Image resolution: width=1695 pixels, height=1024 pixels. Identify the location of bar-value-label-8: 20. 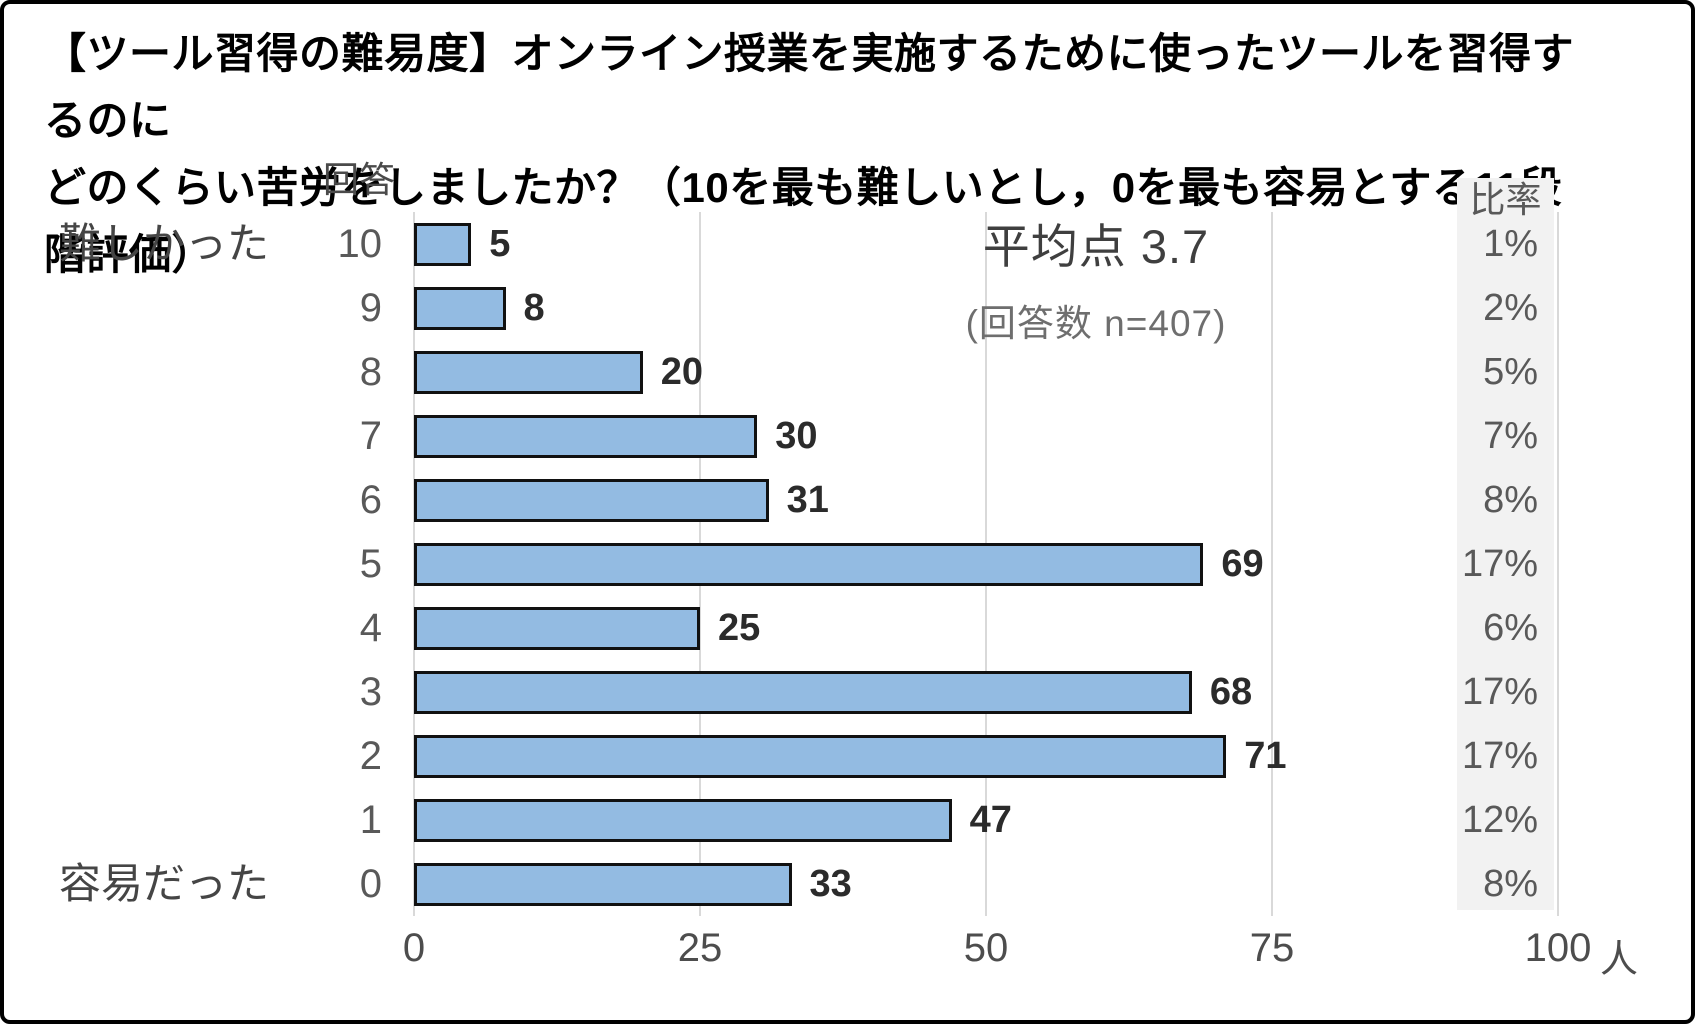
(682, 371).